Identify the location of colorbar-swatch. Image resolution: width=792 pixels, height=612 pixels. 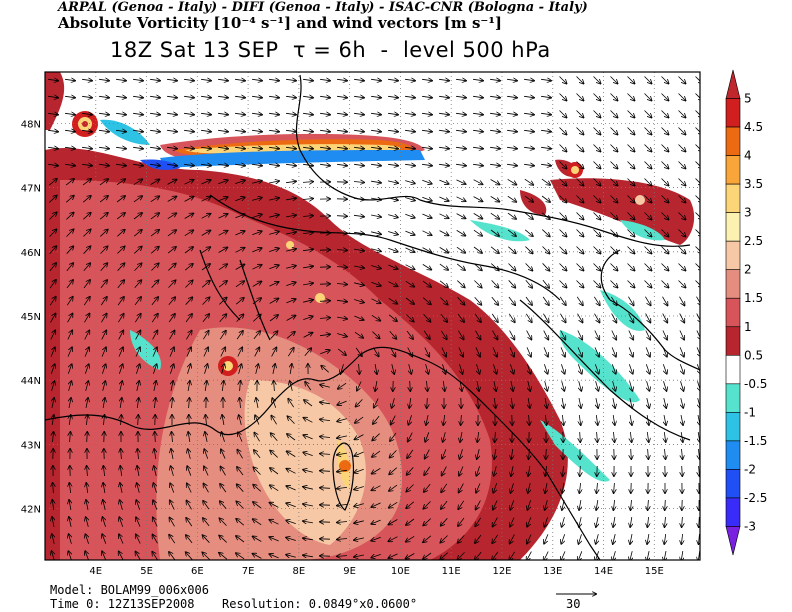
(733, 170).